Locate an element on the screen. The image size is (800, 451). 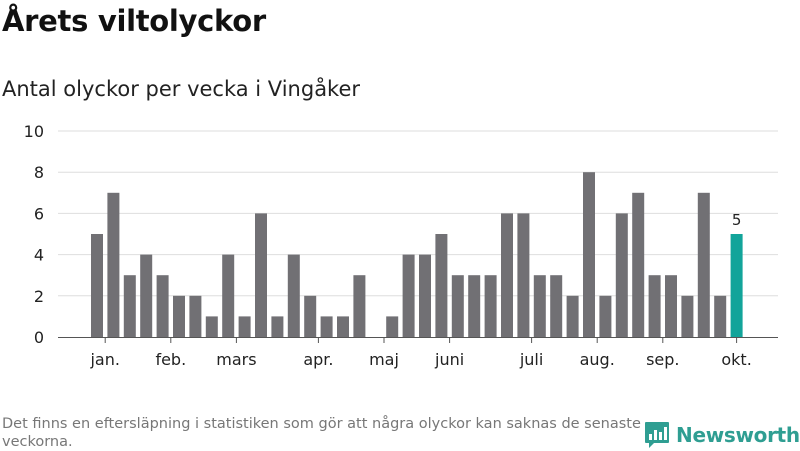
newsworthy-brand: Newsworthy is located at coordinates (722, 435).